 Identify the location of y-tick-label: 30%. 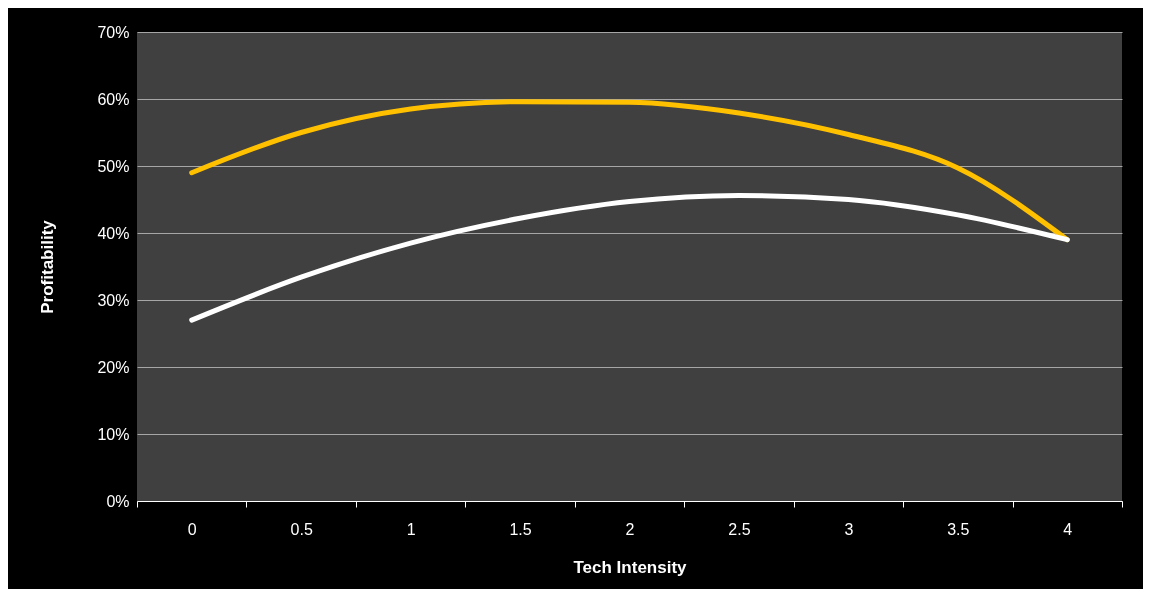
(113, 300).